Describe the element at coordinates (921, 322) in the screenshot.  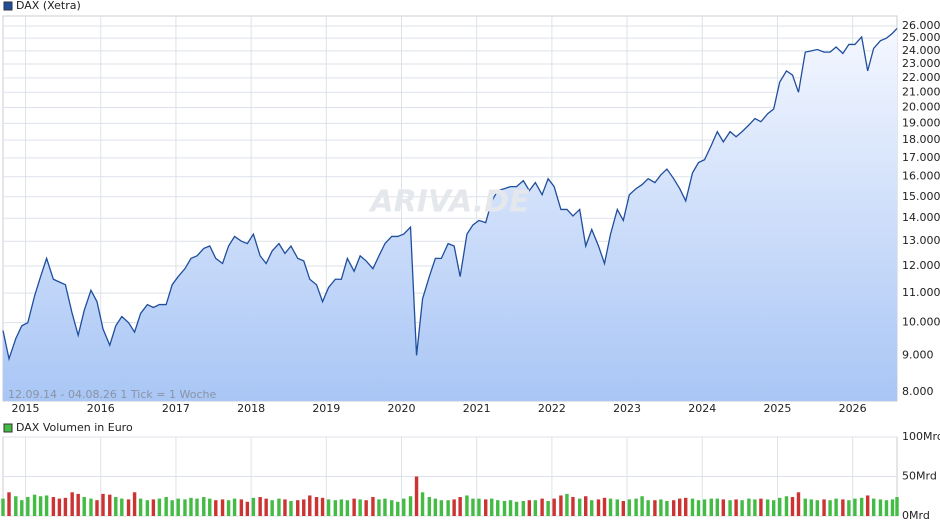
I see `y-tick-label: 10.000` at that location.